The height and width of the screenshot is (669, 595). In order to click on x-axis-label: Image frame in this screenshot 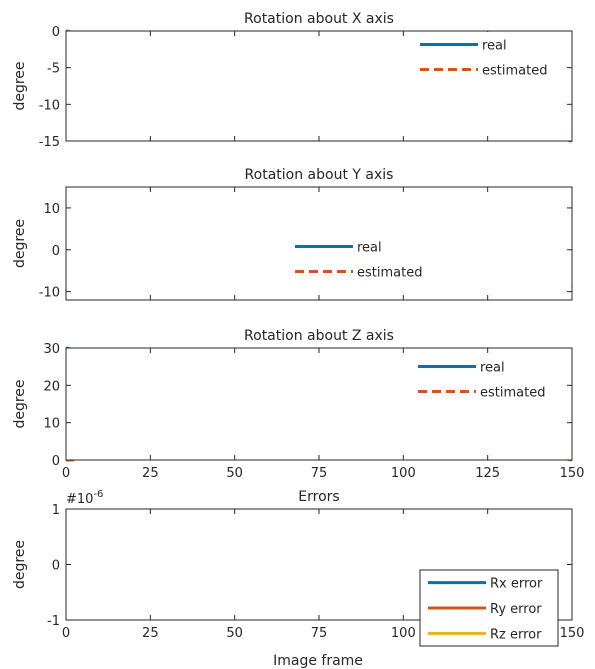, I will do `click(318, 661)`.